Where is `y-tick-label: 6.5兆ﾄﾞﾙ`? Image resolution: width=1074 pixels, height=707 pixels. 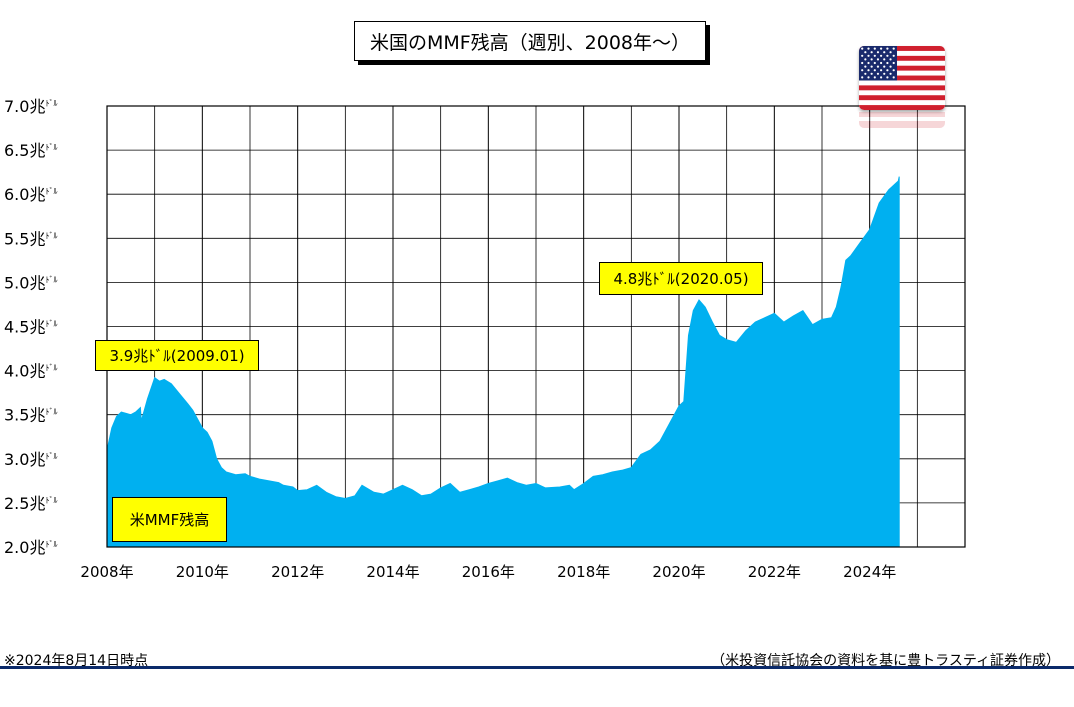
y-tick-label: 6.5兆ﾄﾞﾙ is located at coordinates (30, 150).